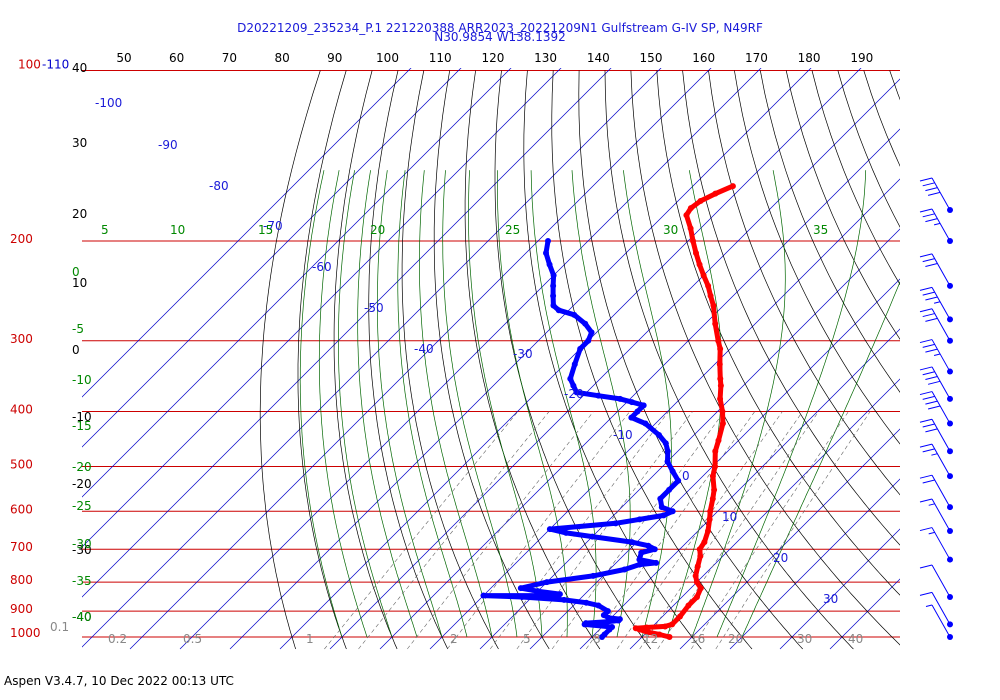 The width and height of the screenshot is (1000, 700). I want to click on mixing-ratio-label: 1, so click(310, 639).